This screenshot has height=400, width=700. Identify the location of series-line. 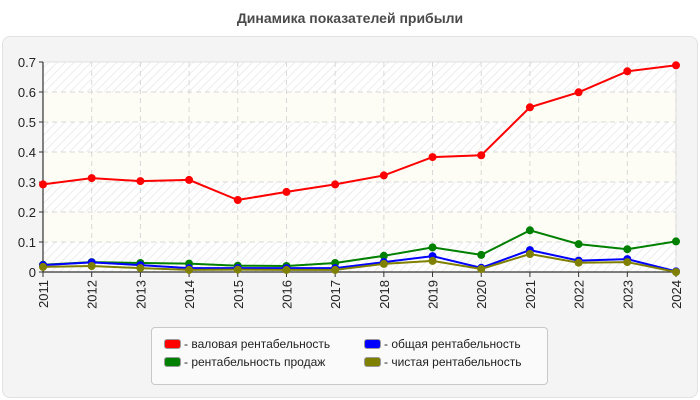
(359, 263).